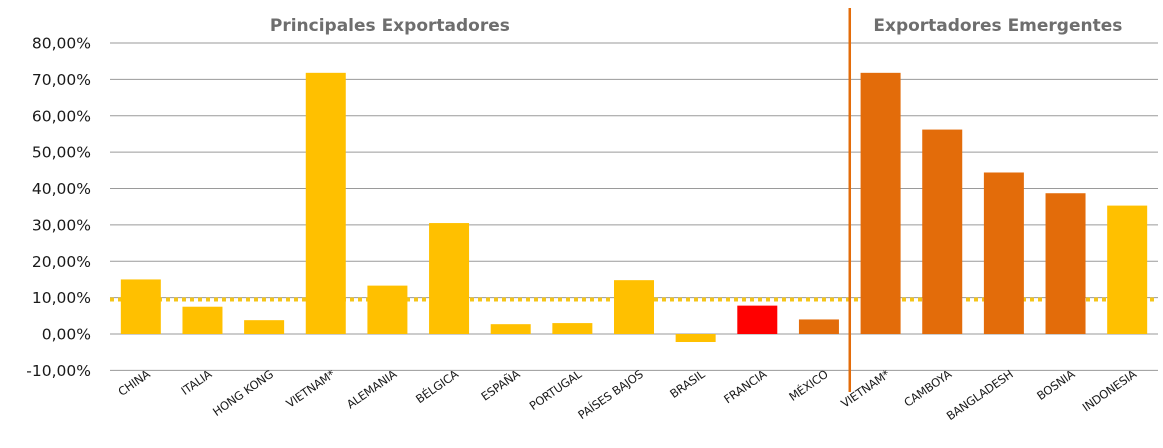 The height and width of the screenshot is (448, 1163). Describe the element at coordinates (556, 390) in the screenshot. I see `x-category-label: PORTUGAL` at that location.